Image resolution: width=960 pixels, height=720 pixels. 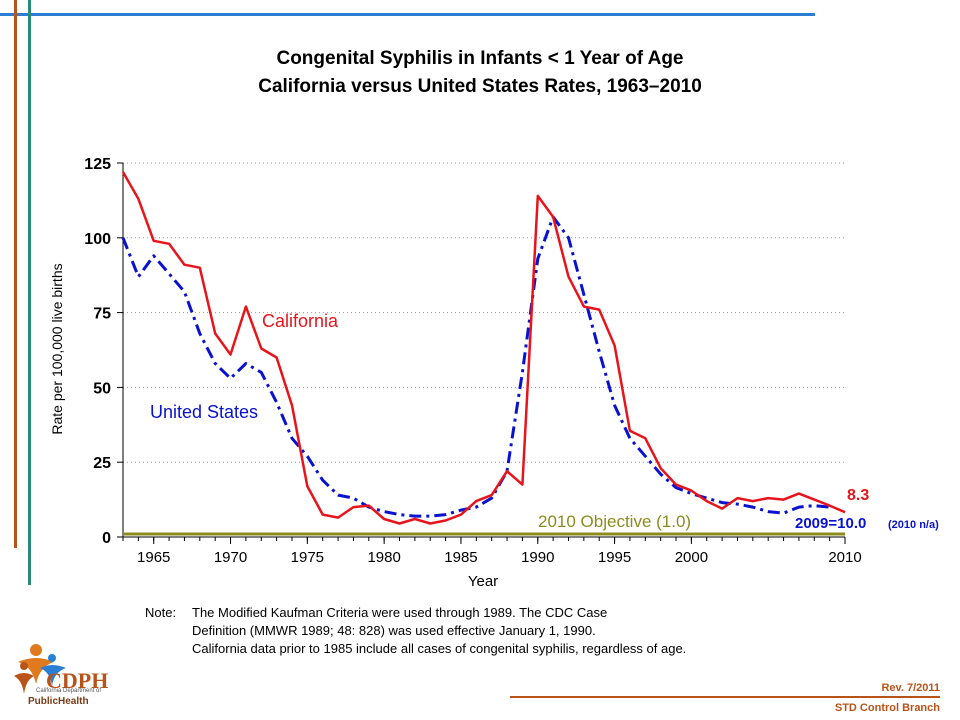 What do you see at coordinates (102, 314) in the screenshot?
I see `y-tick-label: 75` at bounding box center [102, 314].